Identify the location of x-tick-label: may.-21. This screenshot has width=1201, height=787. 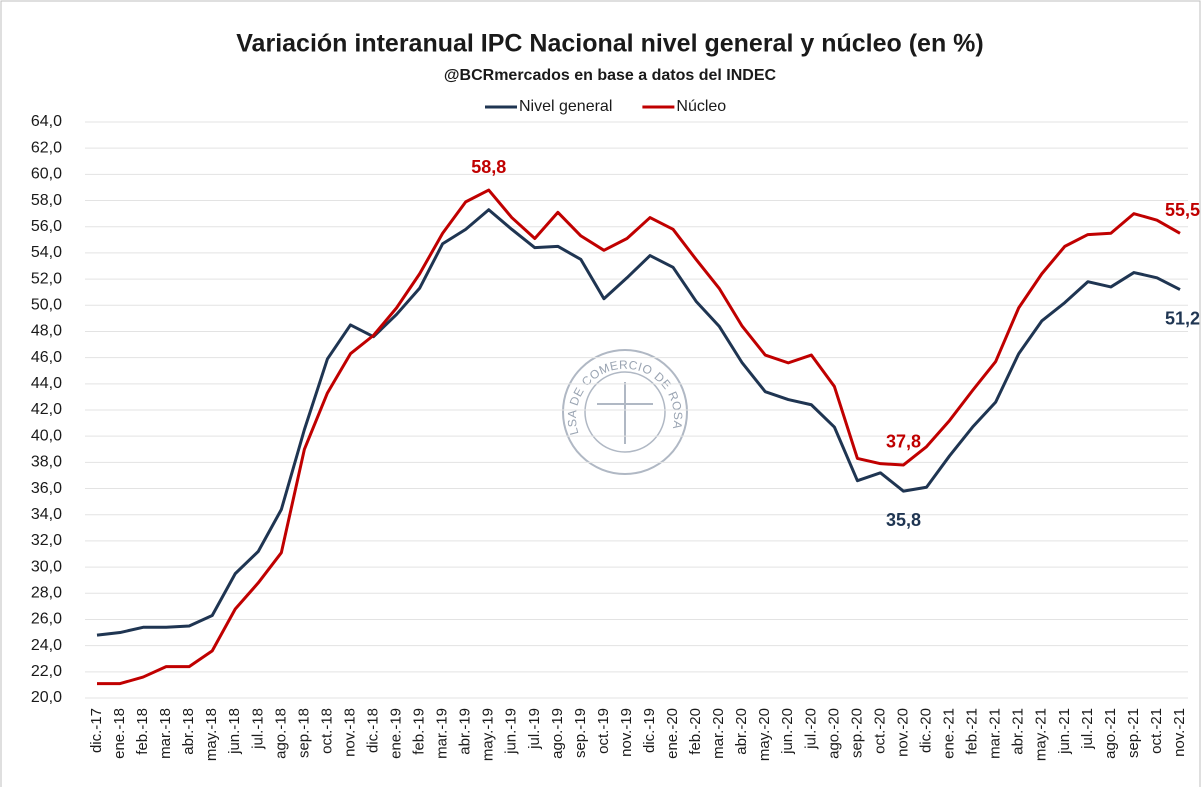
(1041, 734).